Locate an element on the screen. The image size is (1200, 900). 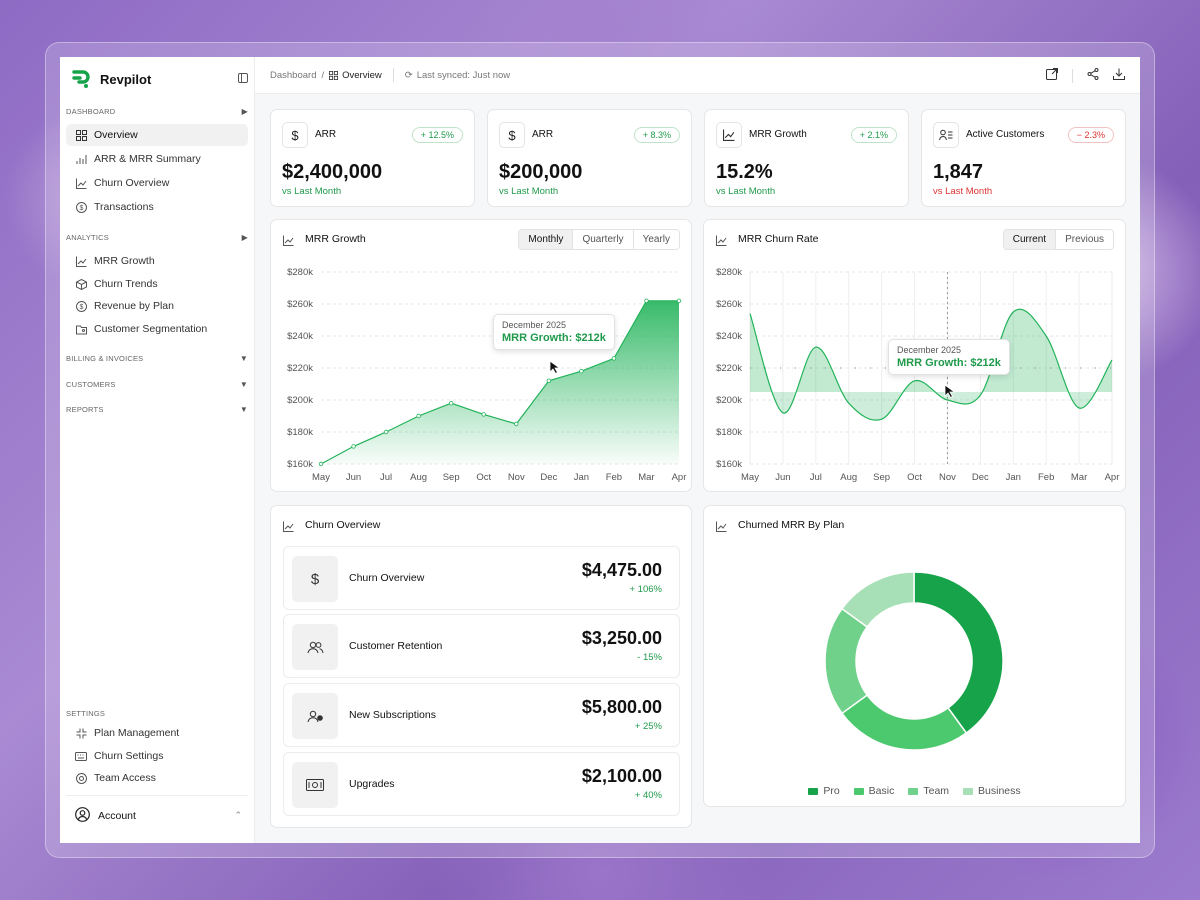
kpi-card-mrr-growth: MRR Growth + 2.1% 15.2% vs Last Month is located at coordinates (806, 158).